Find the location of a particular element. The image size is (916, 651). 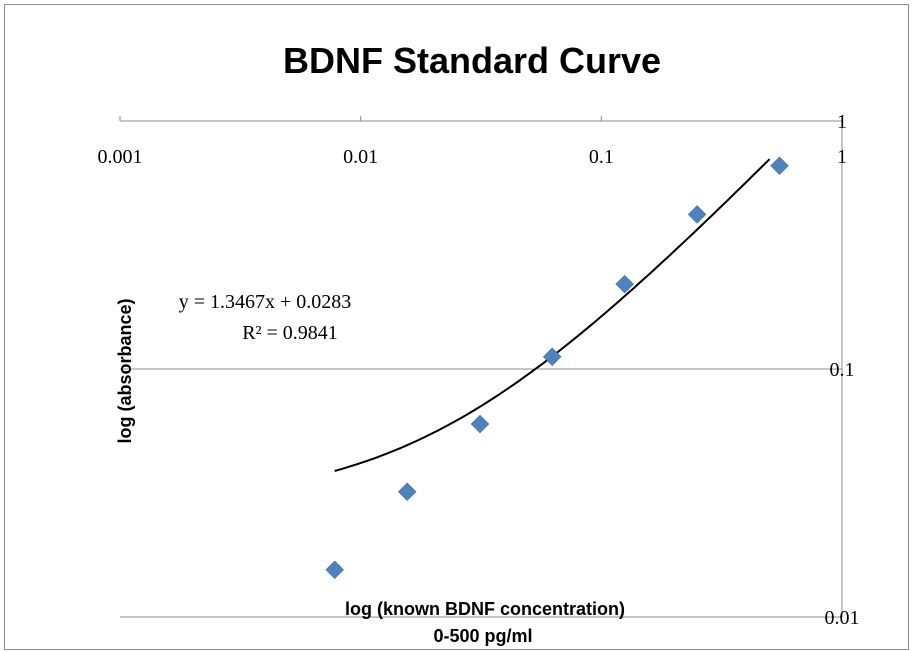

y-tick-label-1: 1 is located at coordinates (842, 122).